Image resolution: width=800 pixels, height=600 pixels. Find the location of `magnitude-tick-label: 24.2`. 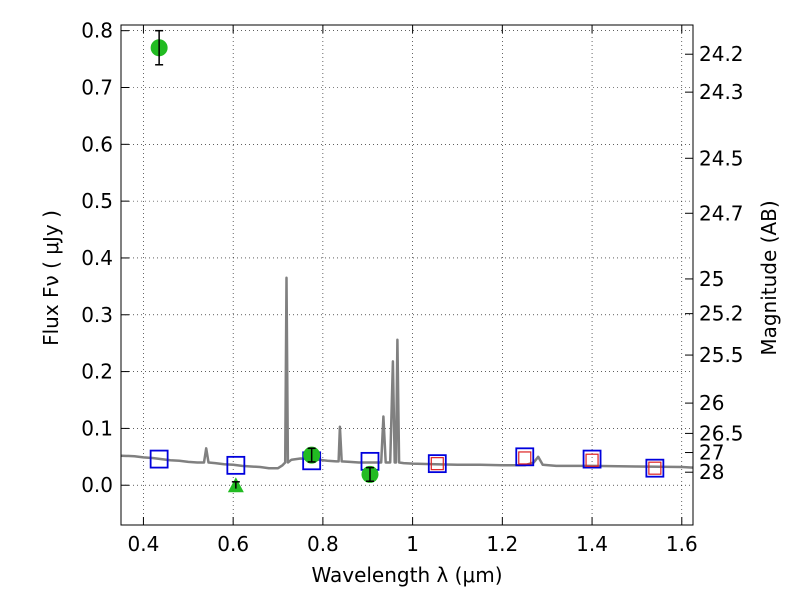

magnitude-tick-label: 24.2 is located at coordinates (721, 54).